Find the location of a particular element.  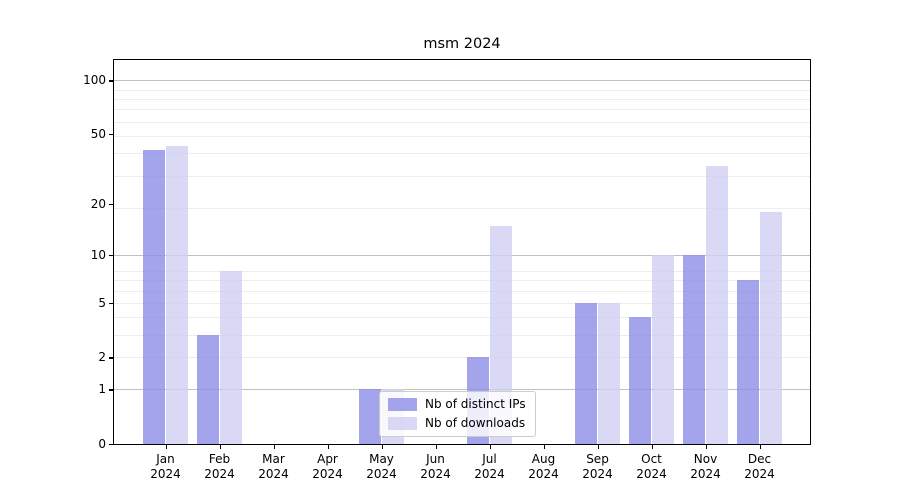

y-axis-tick-label: 5 is located at coordinates (102, 302).